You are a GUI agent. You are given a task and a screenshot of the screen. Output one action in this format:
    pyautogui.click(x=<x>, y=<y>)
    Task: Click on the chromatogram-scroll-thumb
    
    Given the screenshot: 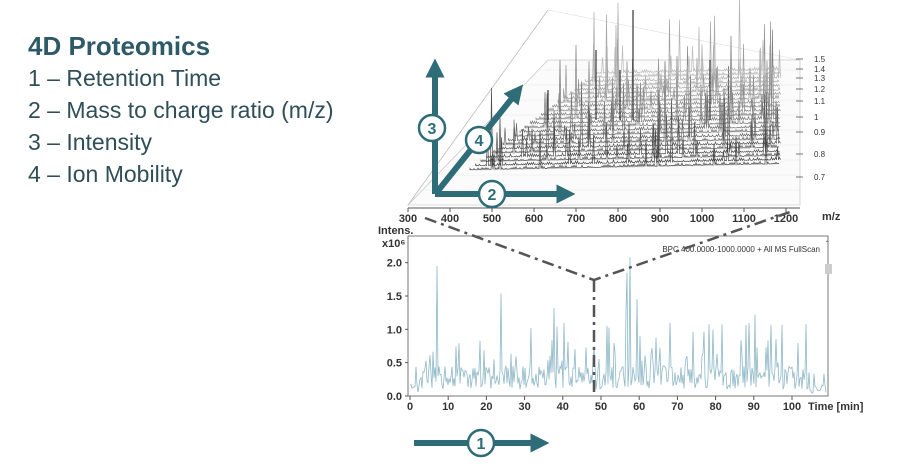 What is the action you would take?
    pyautogui.click(x=828, y=269)
    